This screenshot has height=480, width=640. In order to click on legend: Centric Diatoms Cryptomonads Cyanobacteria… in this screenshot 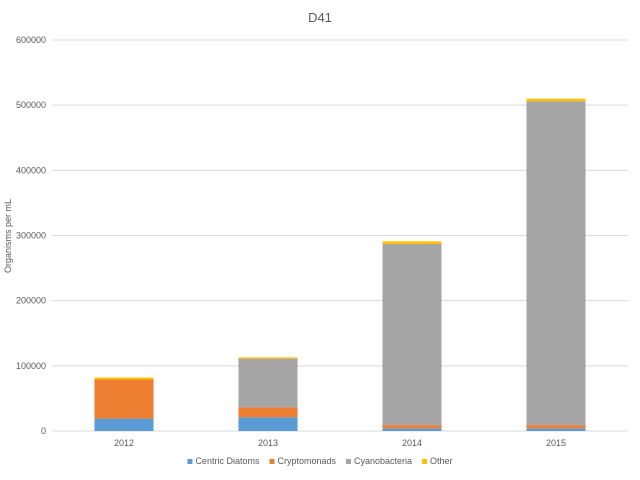, I will do `click(320, 461)`.